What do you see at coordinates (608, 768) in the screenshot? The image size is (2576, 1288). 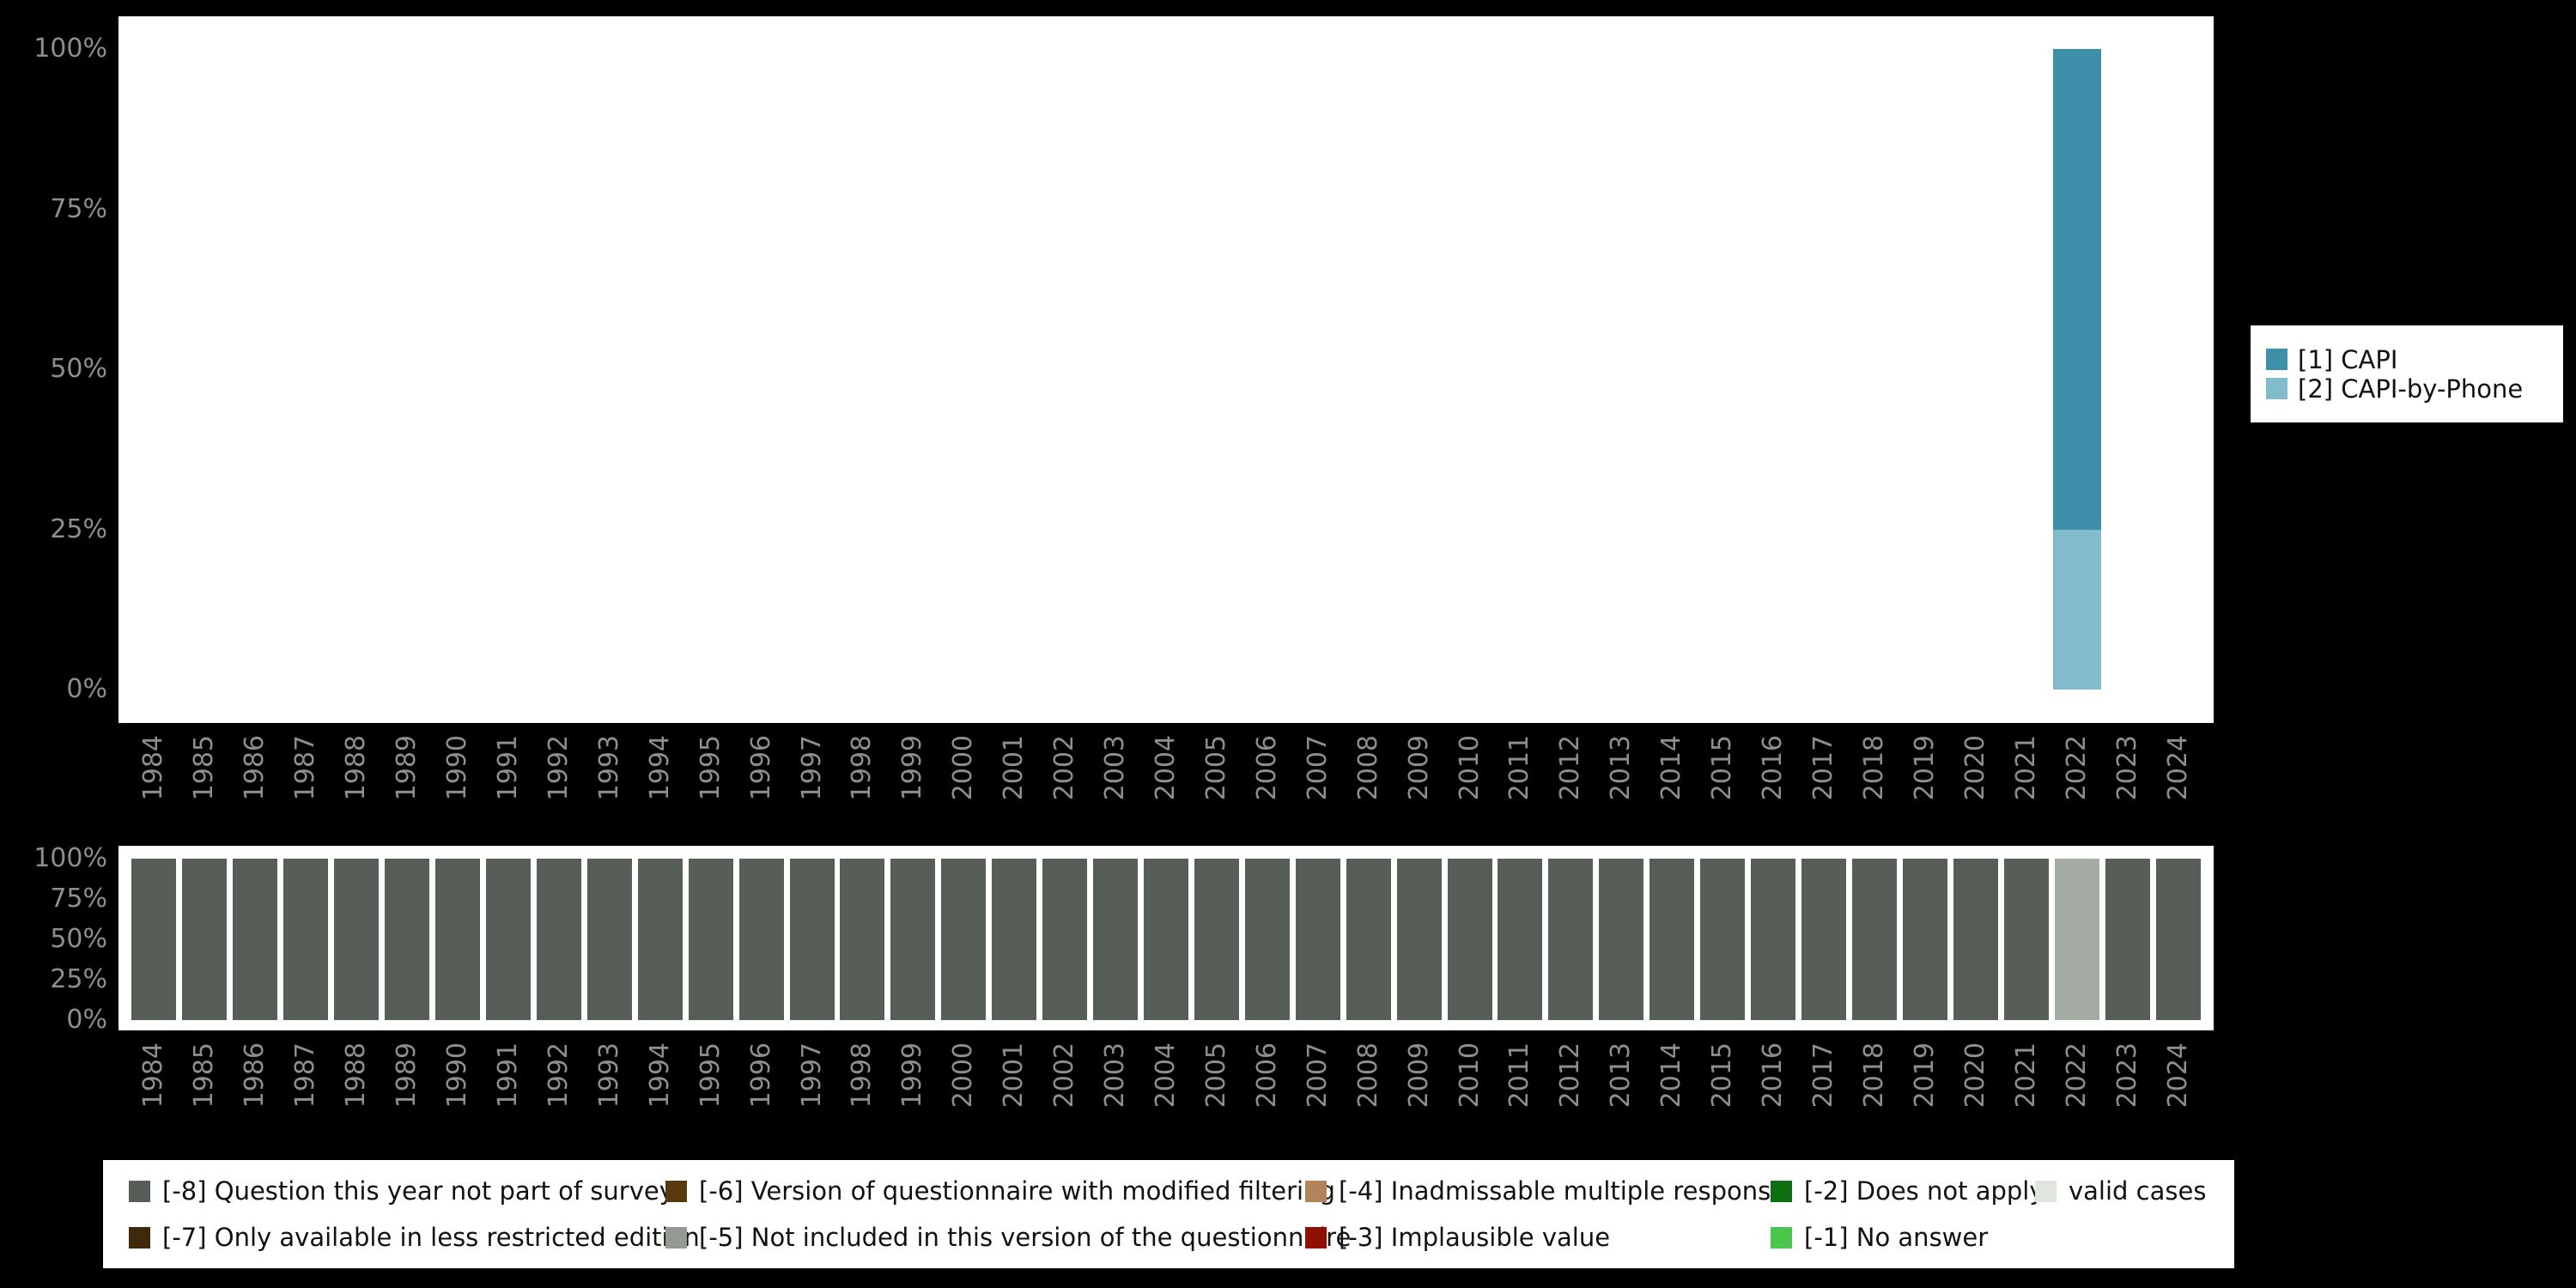 I see `x-tick-1993-top: 1993` at bounding box center [608, 768].